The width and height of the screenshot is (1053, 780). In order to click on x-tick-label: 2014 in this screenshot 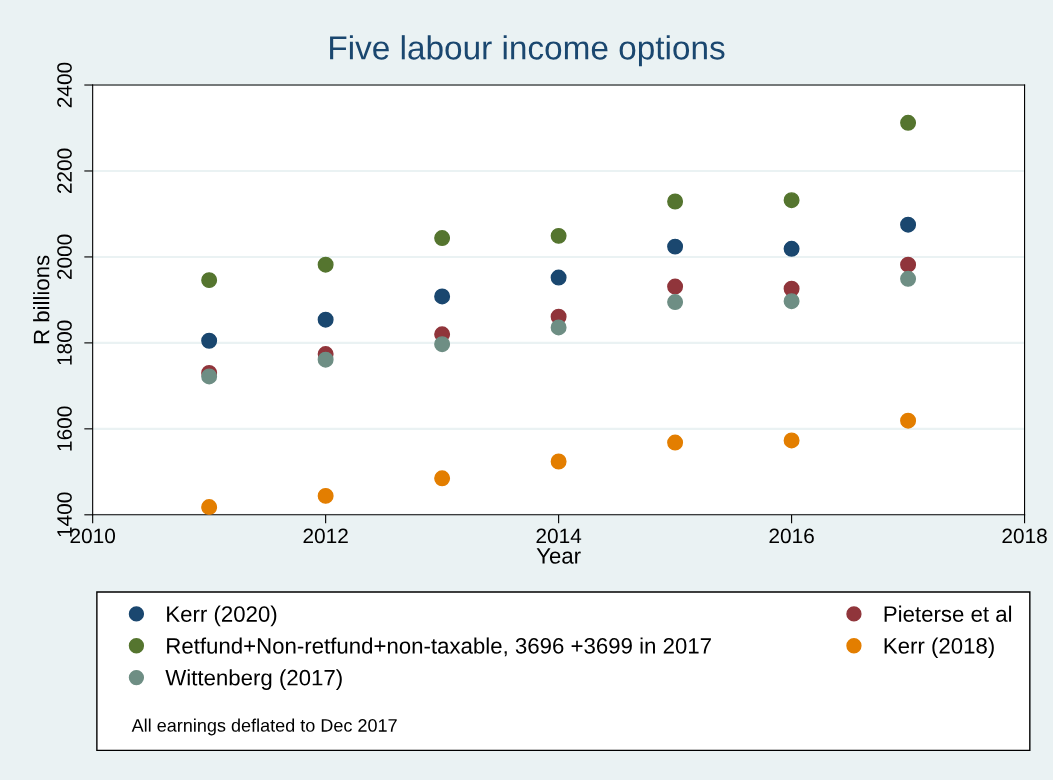, I will do `click(559, 536)`.